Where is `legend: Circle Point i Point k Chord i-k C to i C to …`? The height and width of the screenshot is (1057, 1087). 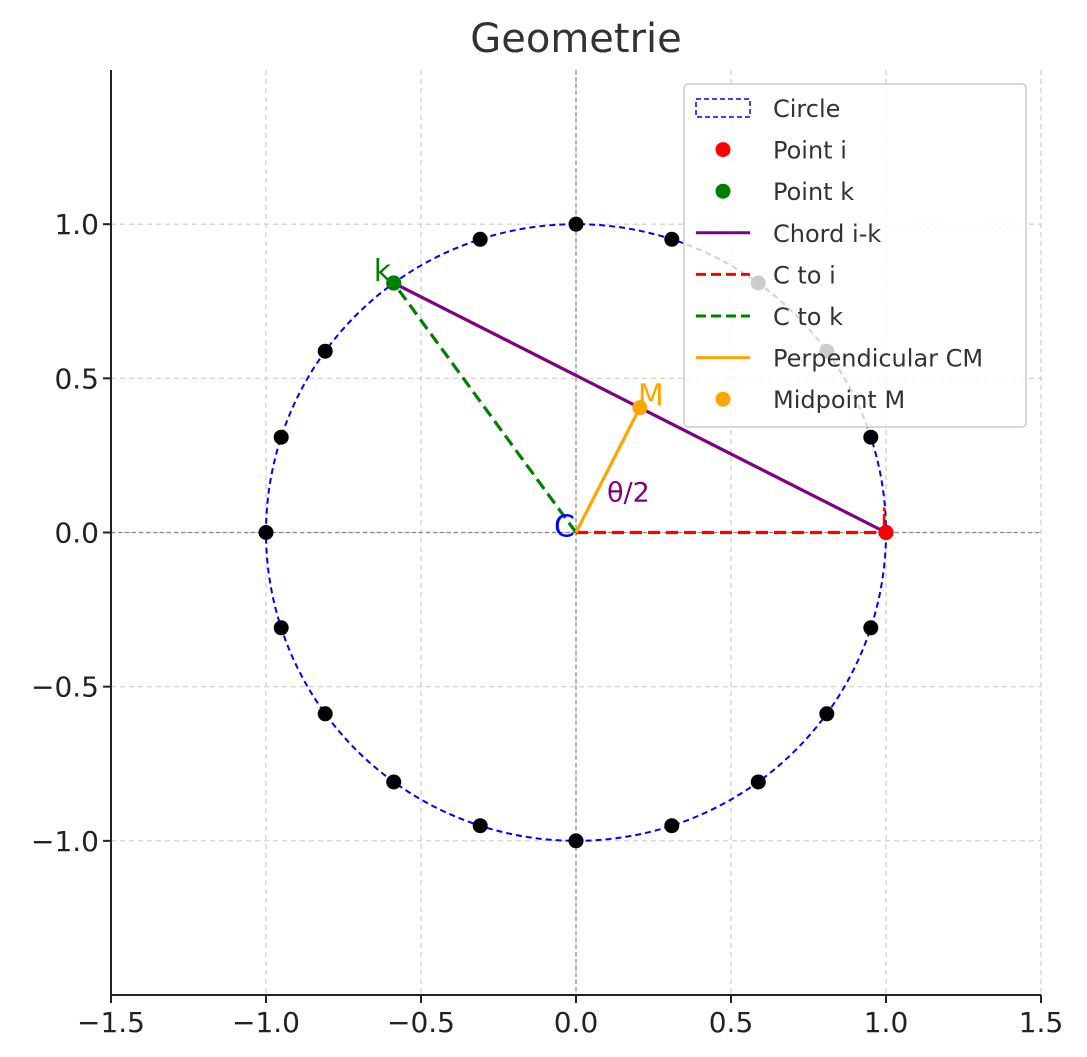
legend: Circle Point i Point k Chord i-k C to i C to … is located at coordinates (855, 255).